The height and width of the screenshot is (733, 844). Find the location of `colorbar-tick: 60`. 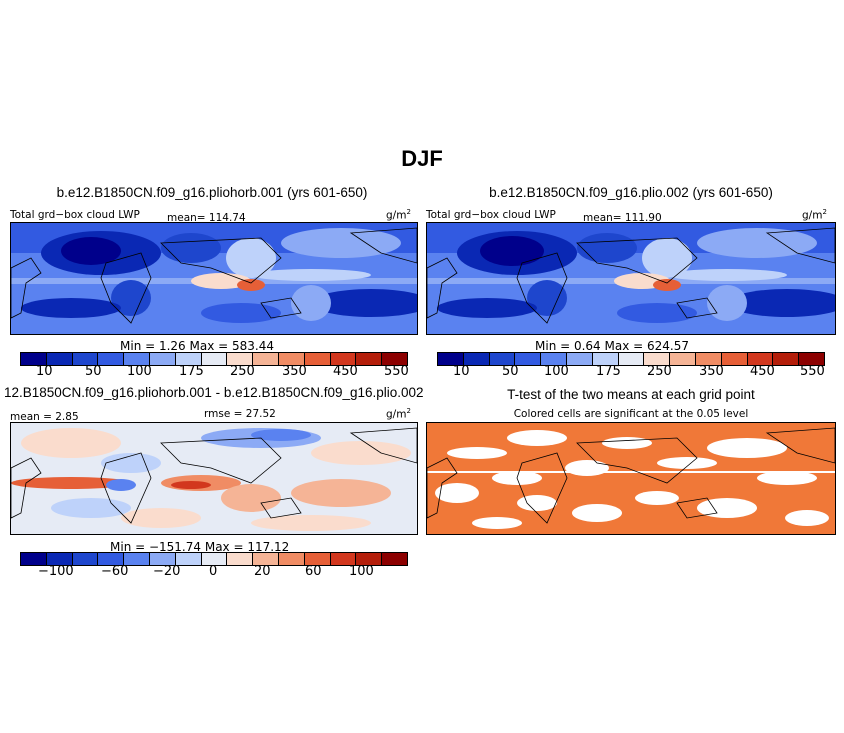

colorbar-tick: 60 is located at coordinates (313, 571).